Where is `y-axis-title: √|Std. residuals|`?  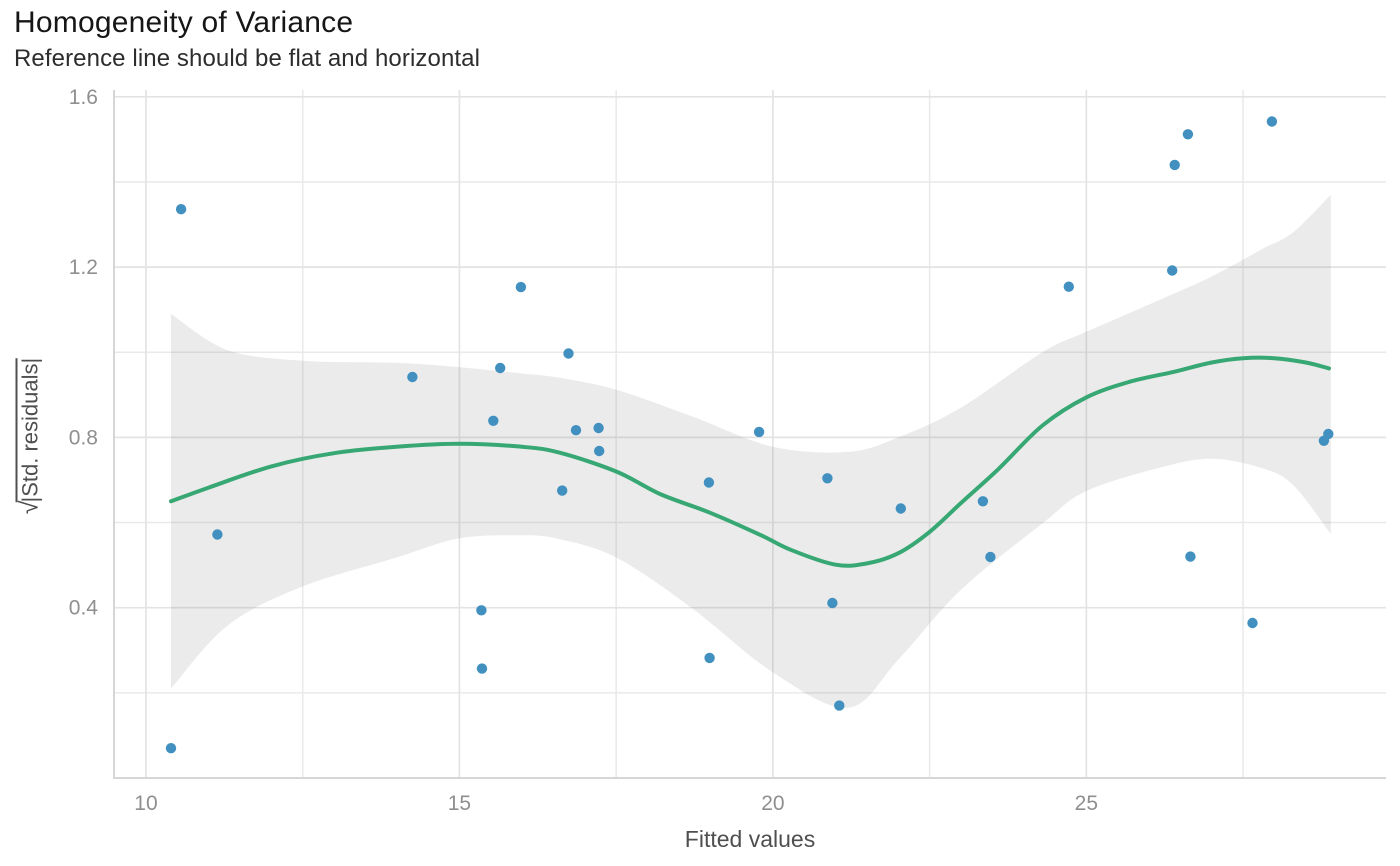 y-axis-title: √|Std. residuals| is located at coordinates (30, 436).